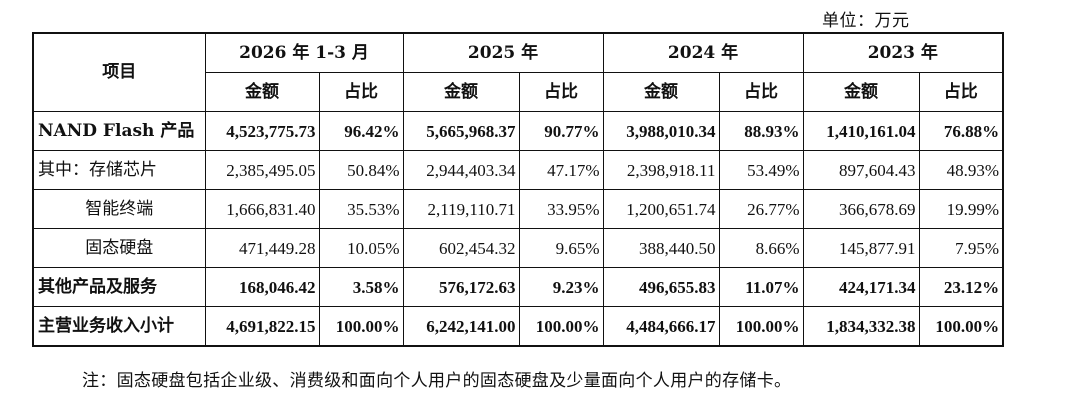 The image size is (1080, 401). Describe the element at coordinates (561, 287) in the screenshot. I see `share-cell: 9.23%` at that location.